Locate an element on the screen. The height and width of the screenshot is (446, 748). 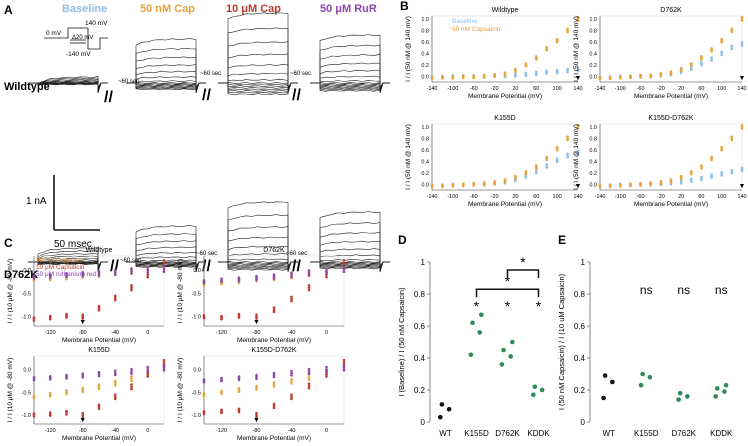
x-tick-label: -140 is located at coordinates (599, 197).